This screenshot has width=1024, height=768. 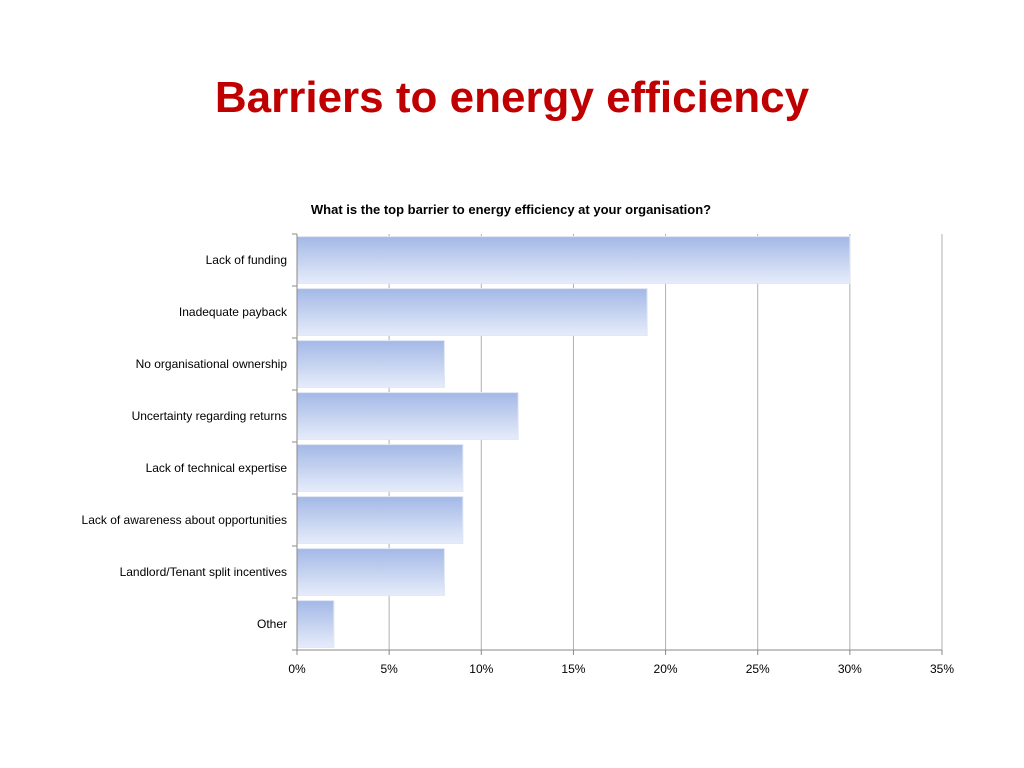 What do you see at coordinates (217, 468) in the screenshot?
I see `category-label: Lack of technical expertise` at bounding box center [217, 468].